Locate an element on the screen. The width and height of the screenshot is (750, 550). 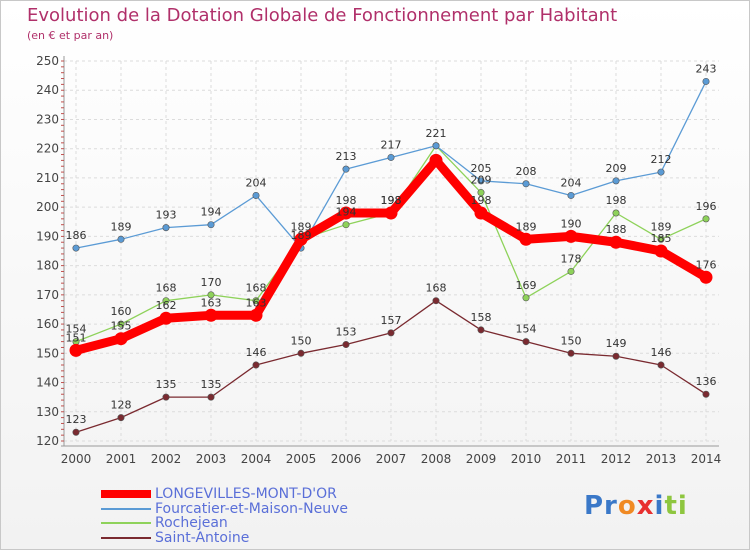
data-label: 243 is located at coordinates (706, 68).